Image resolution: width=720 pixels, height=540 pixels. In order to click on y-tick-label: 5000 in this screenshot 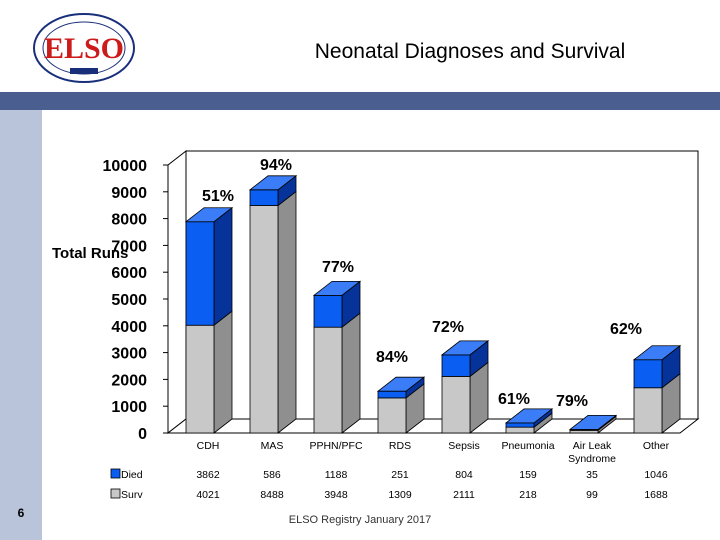, I will do `click(129, 300)`.